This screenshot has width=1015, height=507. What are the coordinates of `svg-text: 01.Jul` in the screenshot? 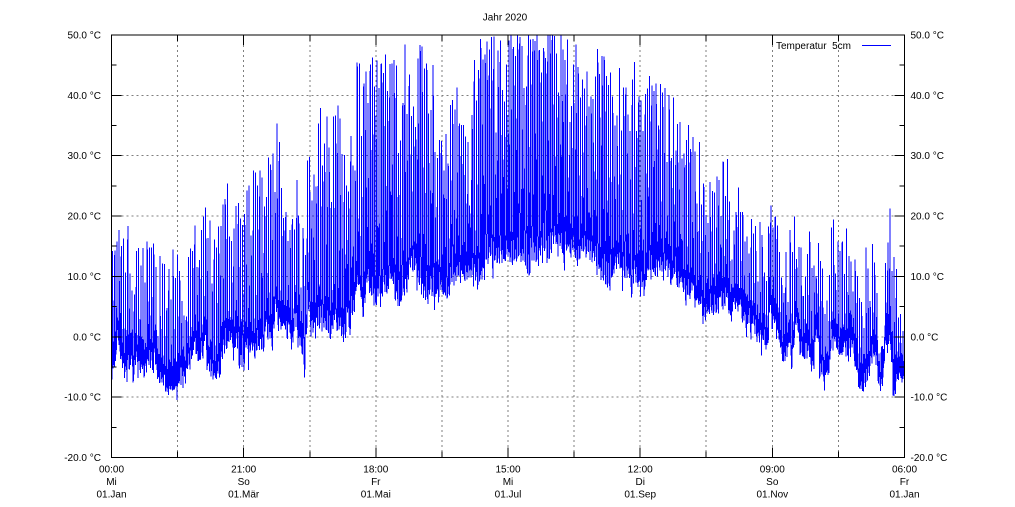 It's located at (508, 495).